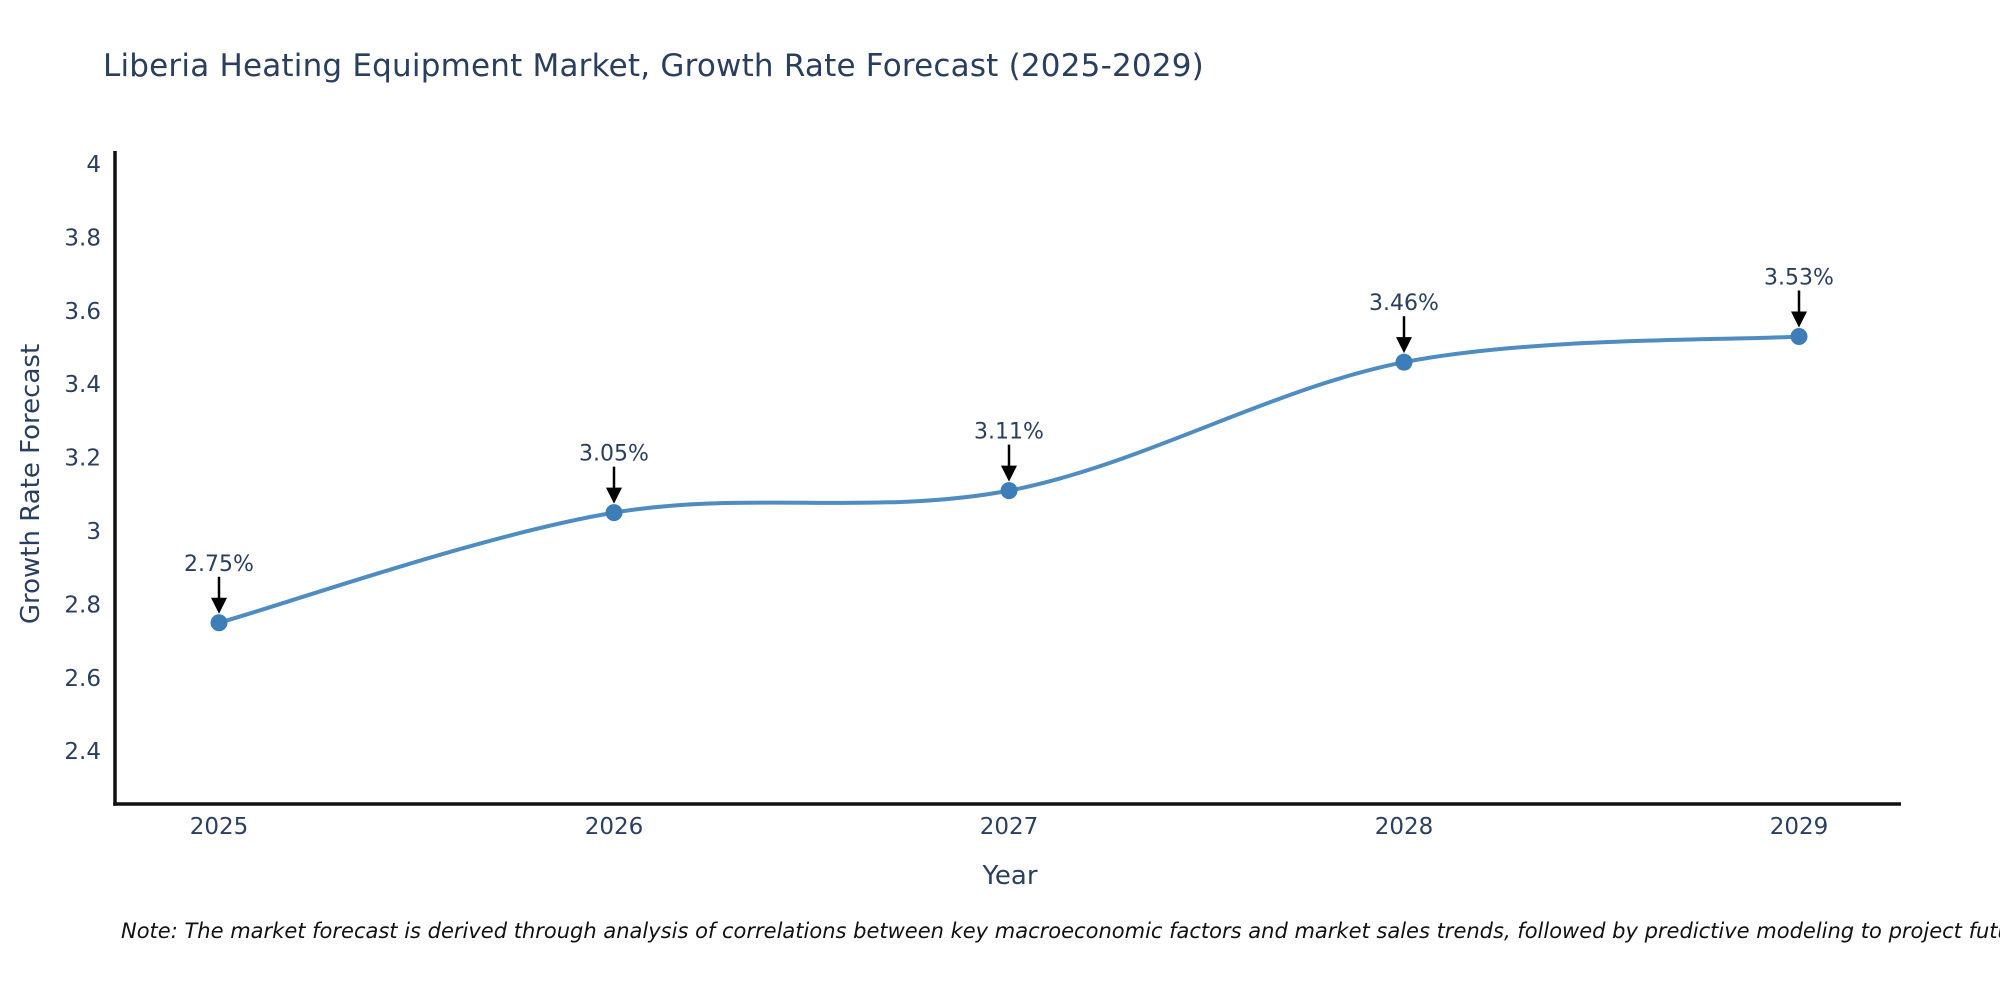 This screenshot has height=1000, width=2000. Describe the element at coordinates (82, 385) in the screenshot. I see `y-tick-label-3.4: 3.4` at that location.